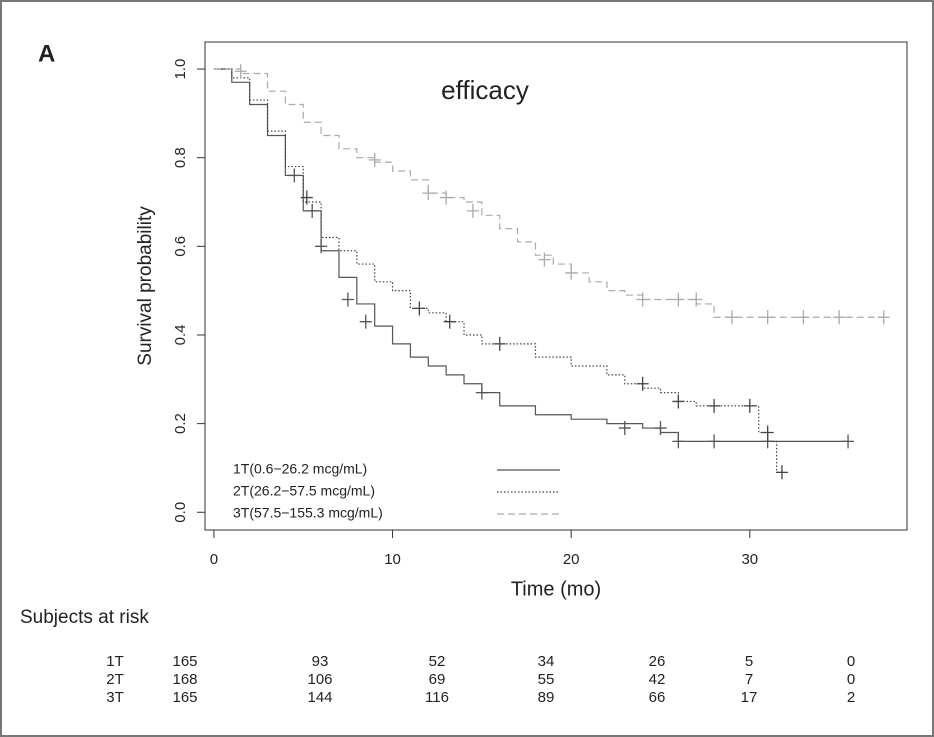 The width and height of the screenshot is (934, 737). Describe the element at coordinates (749, 559) in the screenshot. I see `x-tick-label: 30` at that location.